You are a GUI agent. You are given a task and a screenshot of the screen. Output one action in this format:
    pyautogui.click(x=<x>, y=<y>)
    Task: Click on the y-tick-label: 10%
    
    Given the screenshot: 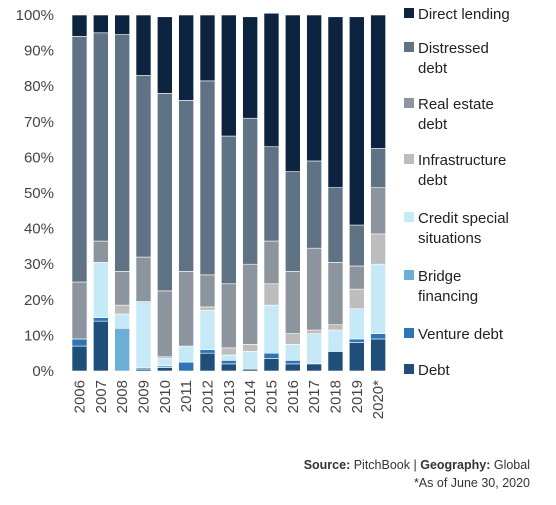 What is the action you would take?
    pyautogui.click(x=39, y=335)
    